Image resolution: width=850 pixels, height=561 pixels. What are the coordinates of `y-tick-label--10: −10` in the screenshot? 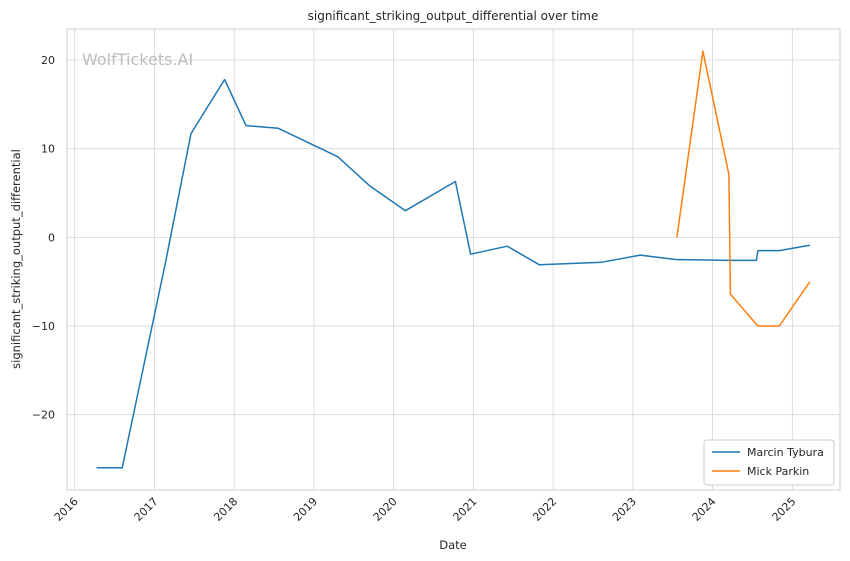 It's located at (43, 326).